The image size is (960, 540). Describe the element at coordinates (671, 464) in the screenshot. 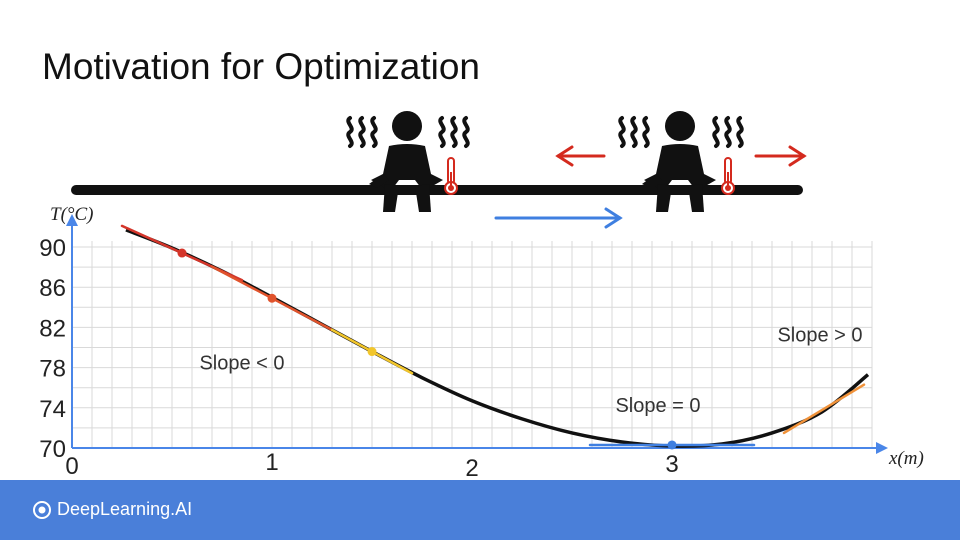

I see `x-tick-label: 3` at that location.